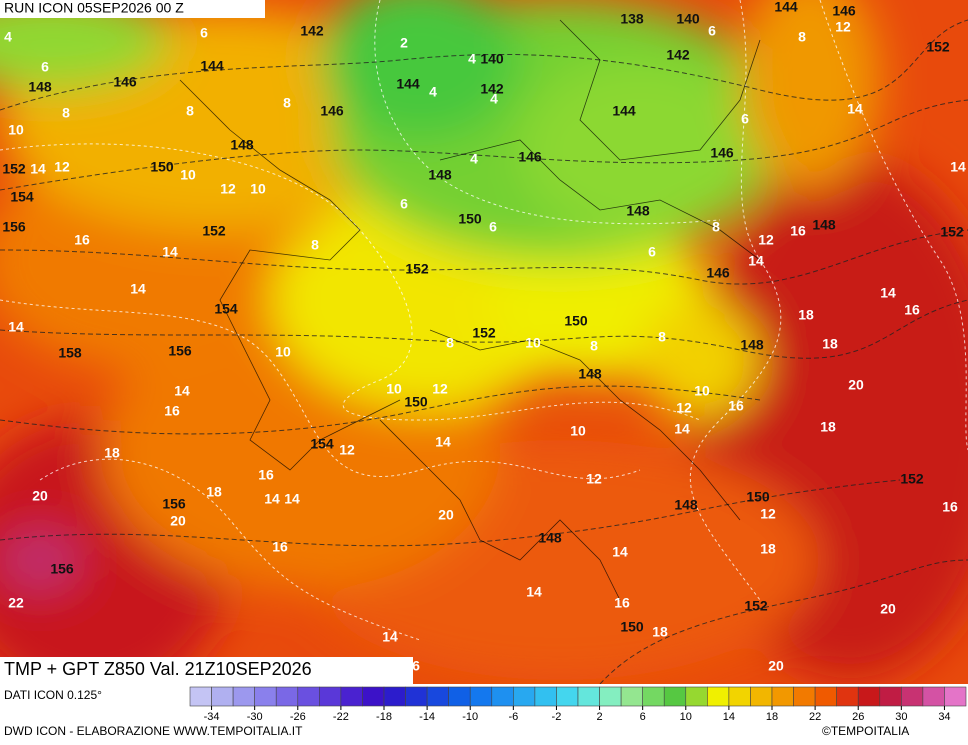 This screenshot has height=745, width=968. Describe the element at coordinates (322, 444) in the screenshot. I see `geopotential-label: 154` at that location.